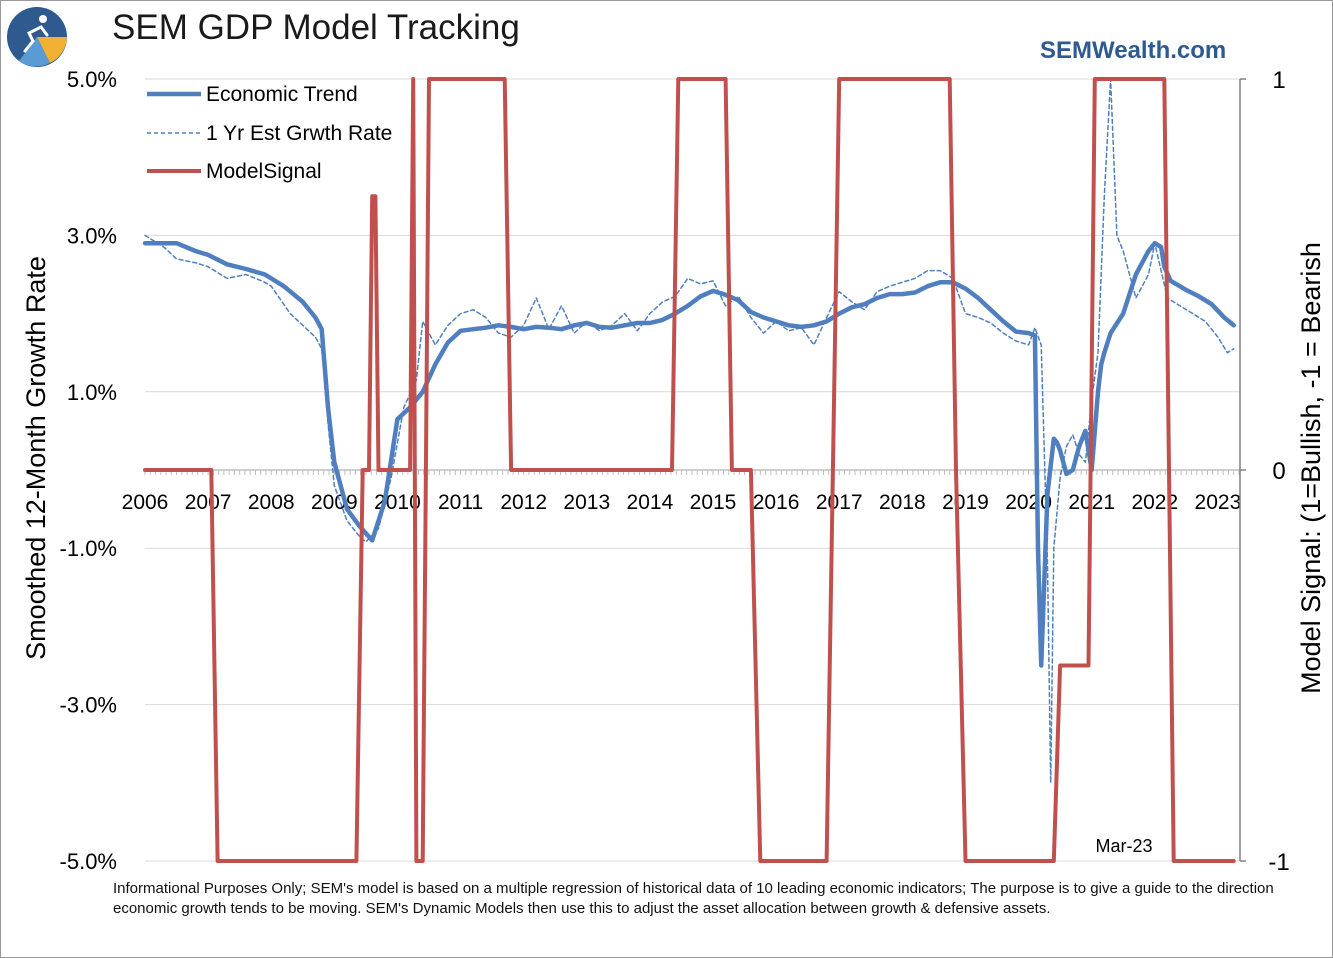  What do you see at coordinates (1278, 471) in the screenshot?
I see `y2-tick-label: 0` at bounding box center [1278, 471].